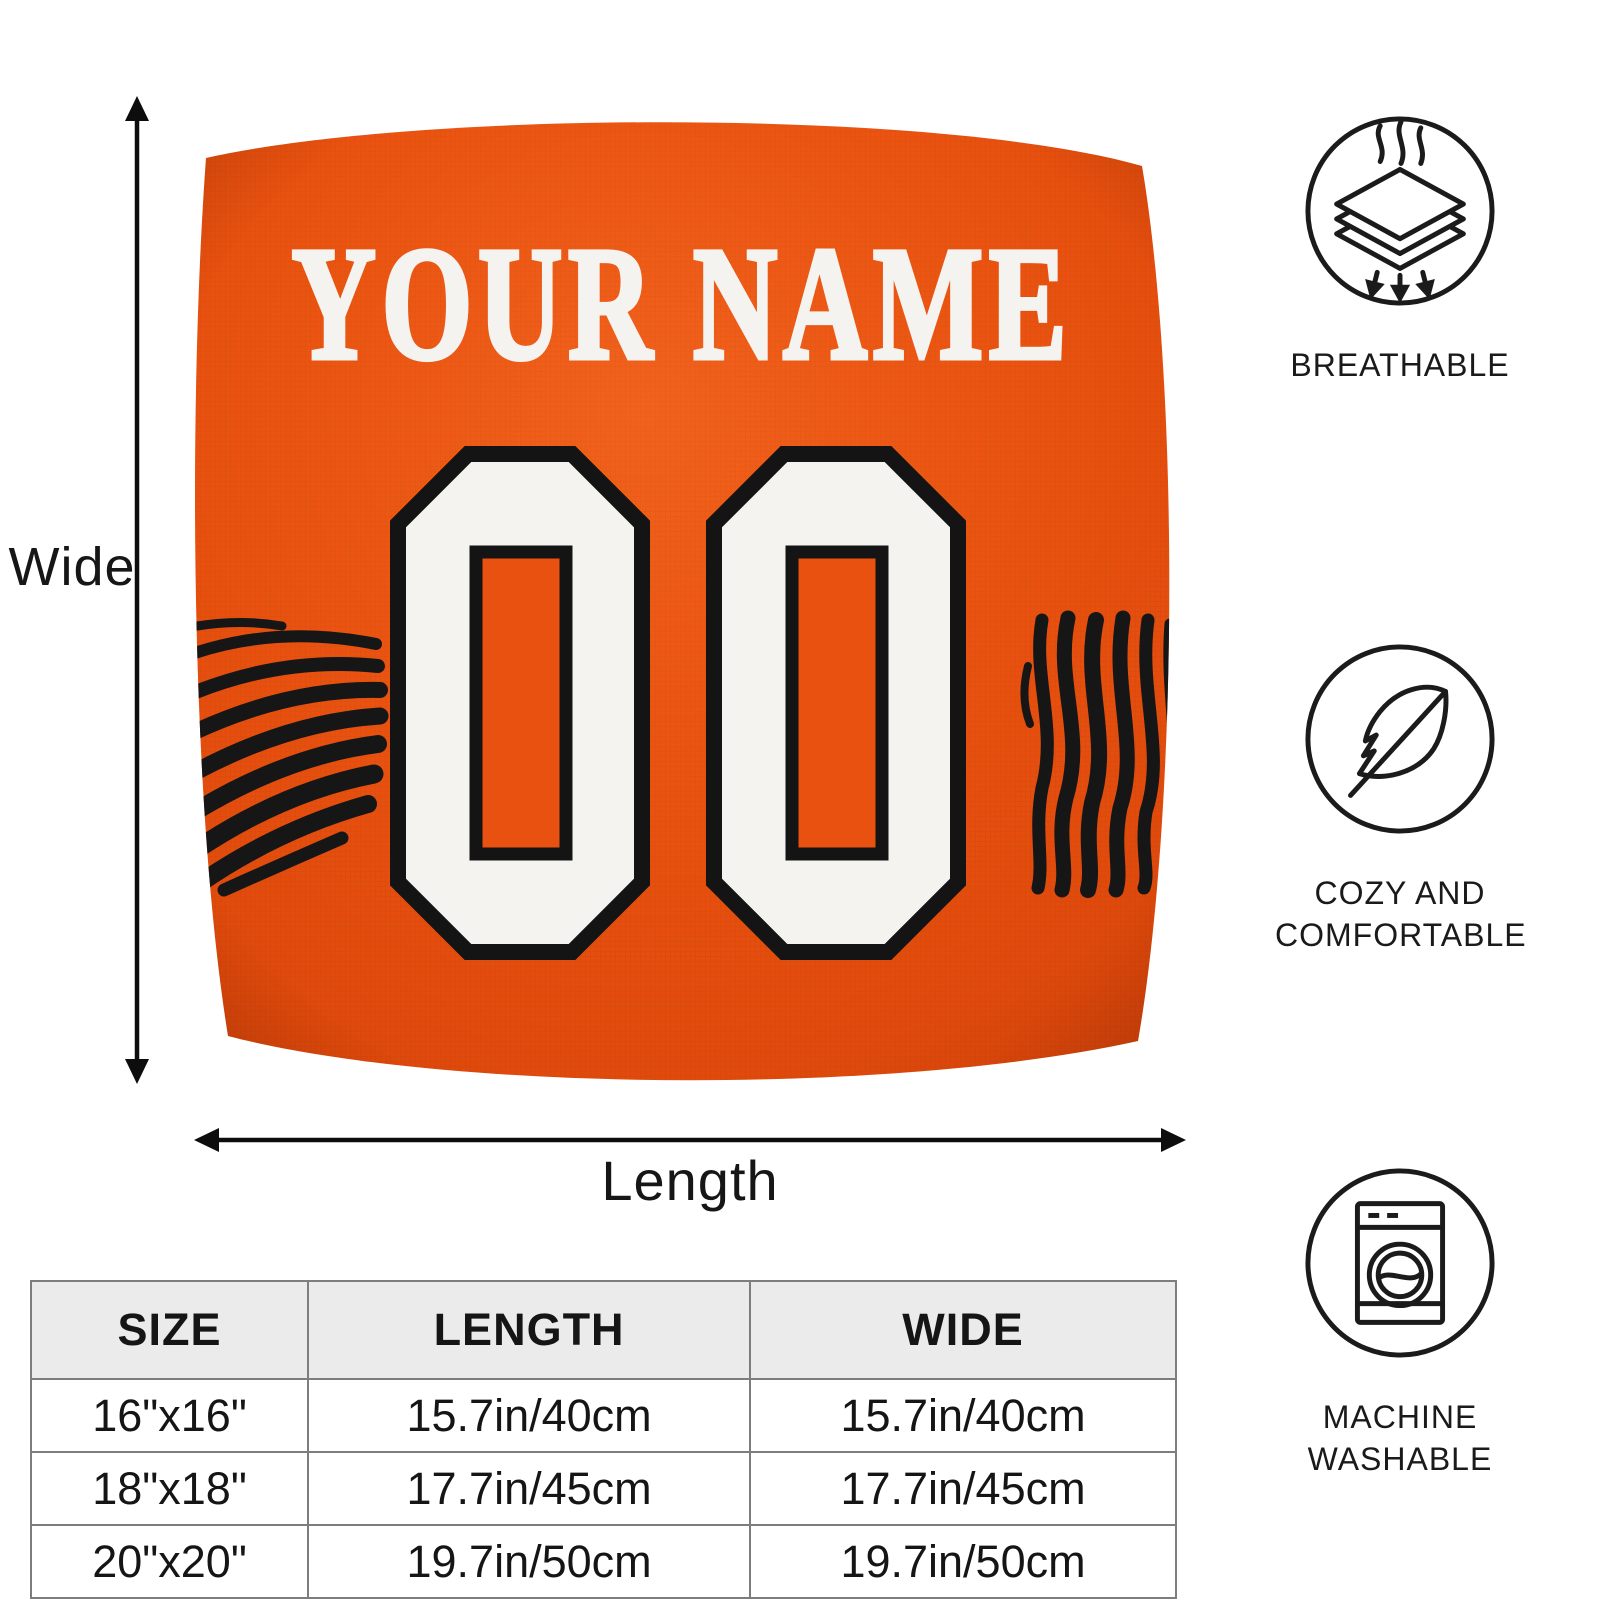 The width and height of the screenshot is (1600, 1600). What do you see at coordinates (1400, 1263) in the screenshot?
I see `washing-machine-icon` at bounding box center [1400, 1263].